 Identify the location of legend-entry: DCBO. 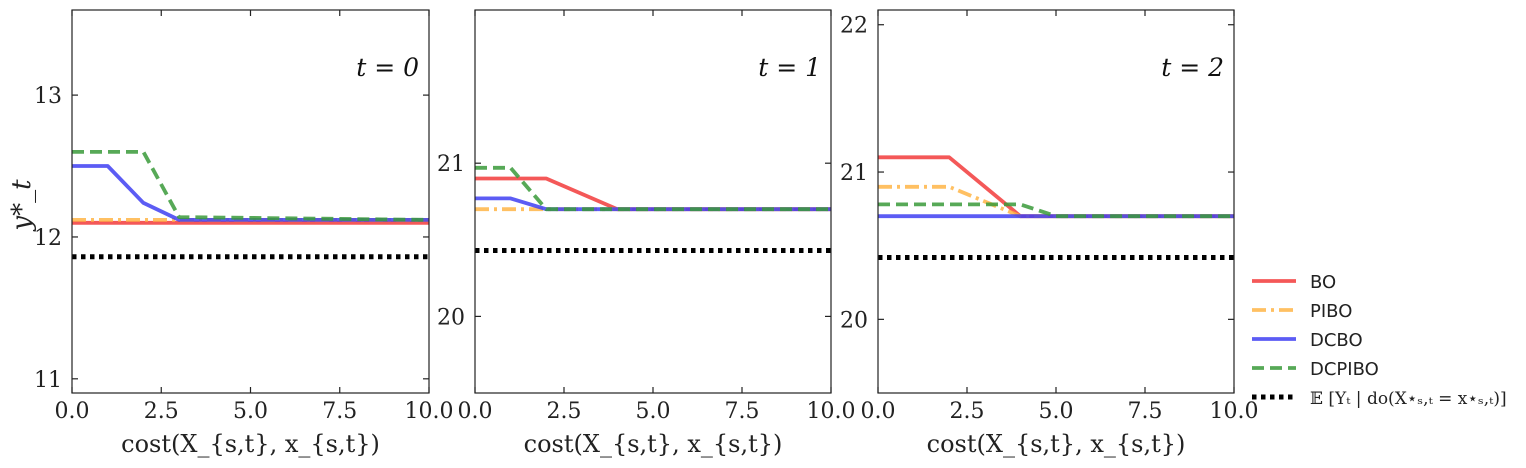
(1307, 340).